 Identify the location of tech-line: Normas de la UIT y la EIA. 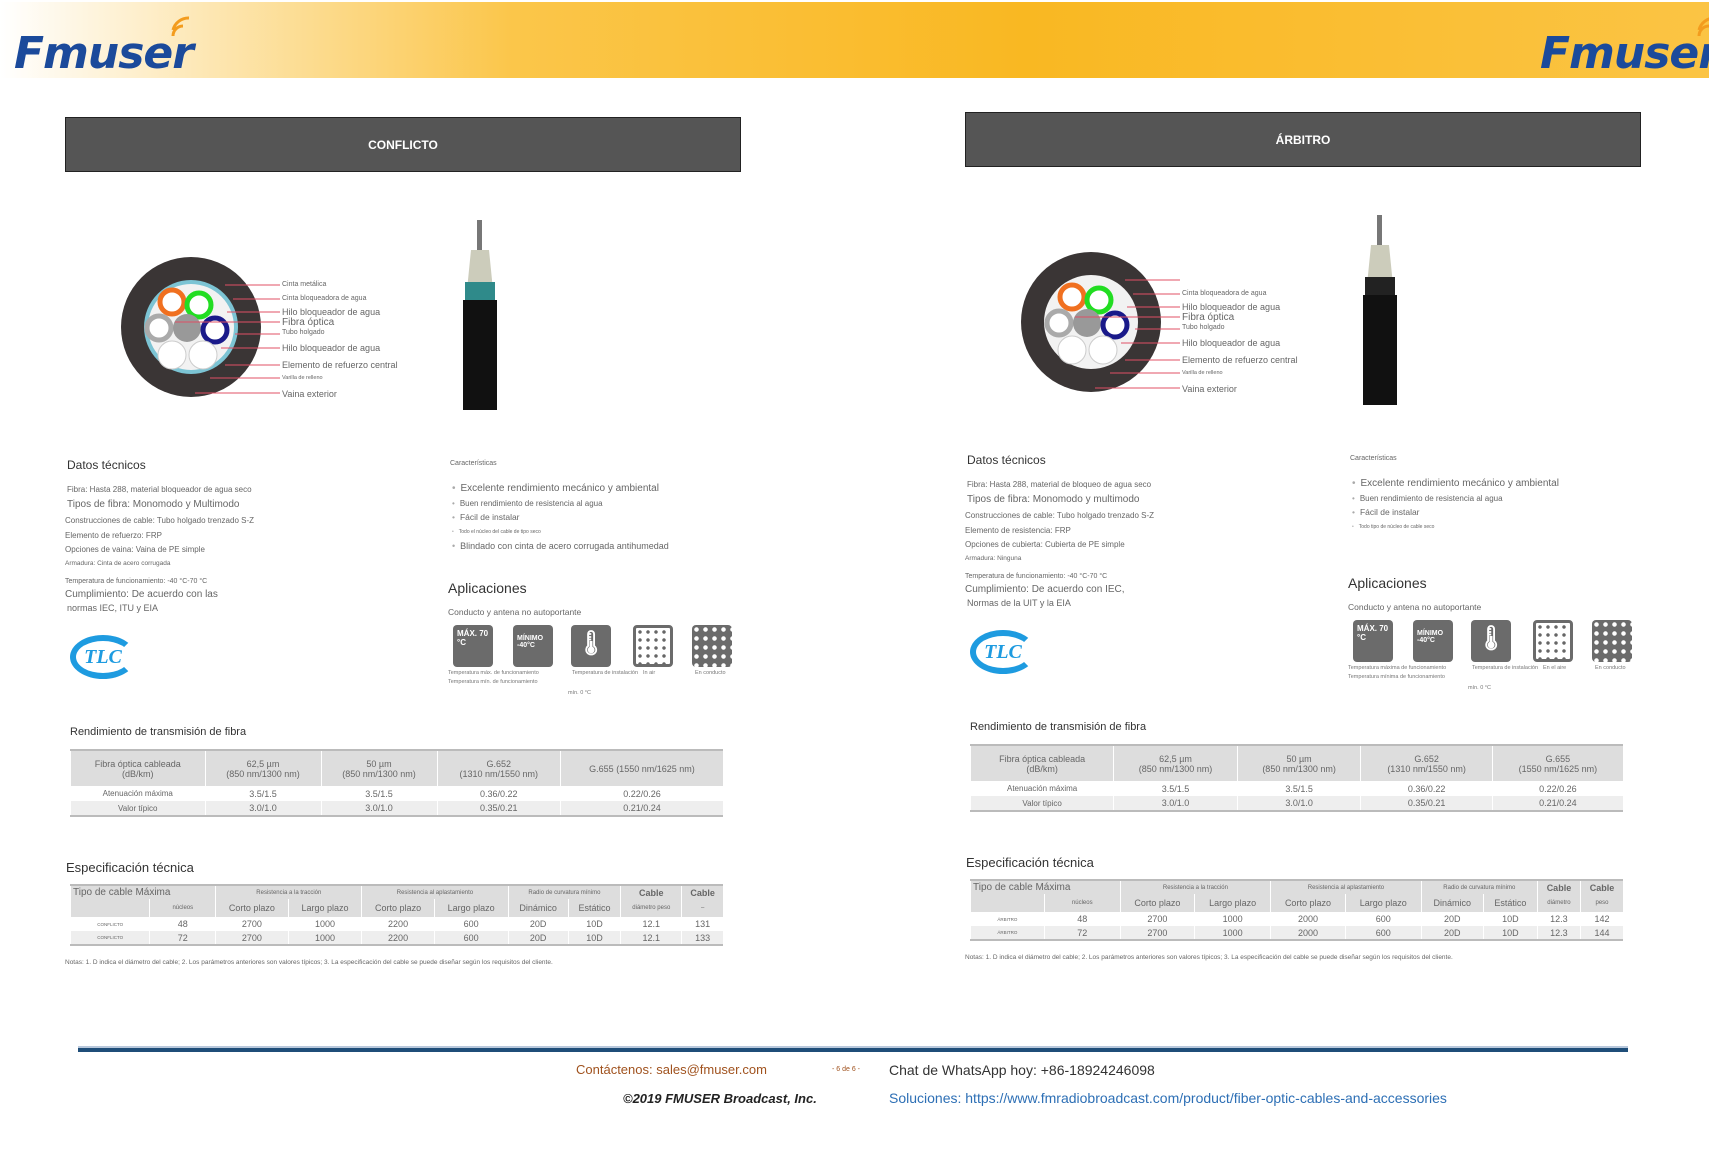
(1019, 603).